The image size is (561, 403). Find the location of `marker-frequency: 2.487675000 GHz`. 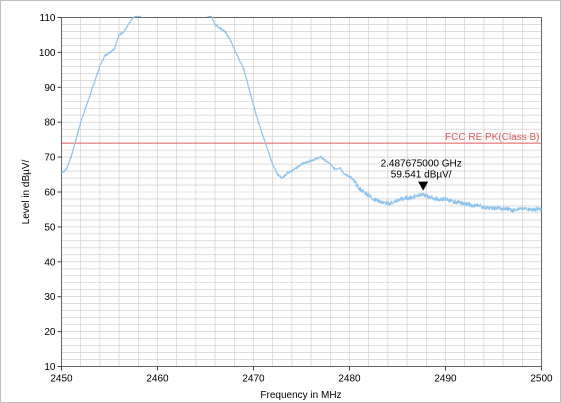

marker-frequency: 2.487675000 GHz is located at coordinates (421, 164).